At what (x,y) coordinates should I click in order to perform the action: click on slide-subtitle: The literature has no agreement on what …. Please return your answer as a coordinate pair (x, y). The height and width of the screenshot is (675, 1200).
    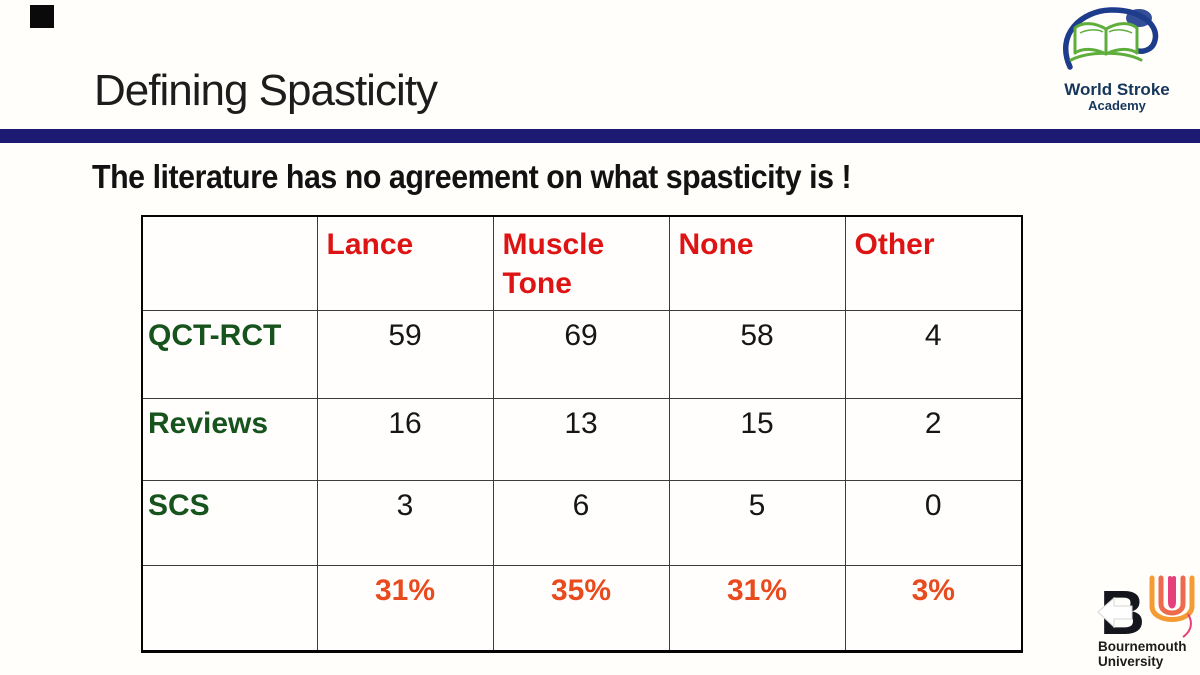
    Looking at the image, I should click on (472, 176).